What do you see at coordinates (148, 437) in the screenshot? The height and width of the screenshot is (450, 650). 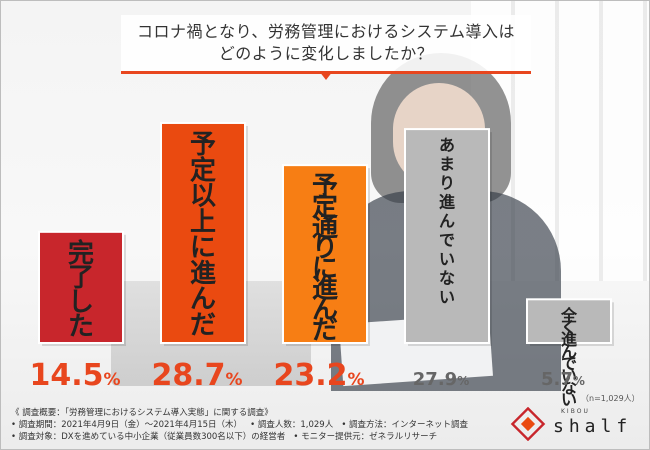 I see `footer-target: • 調査対象：DXを進めている中小企業（従業員数300名以下）の経営者` at bounding box center [148, 437].